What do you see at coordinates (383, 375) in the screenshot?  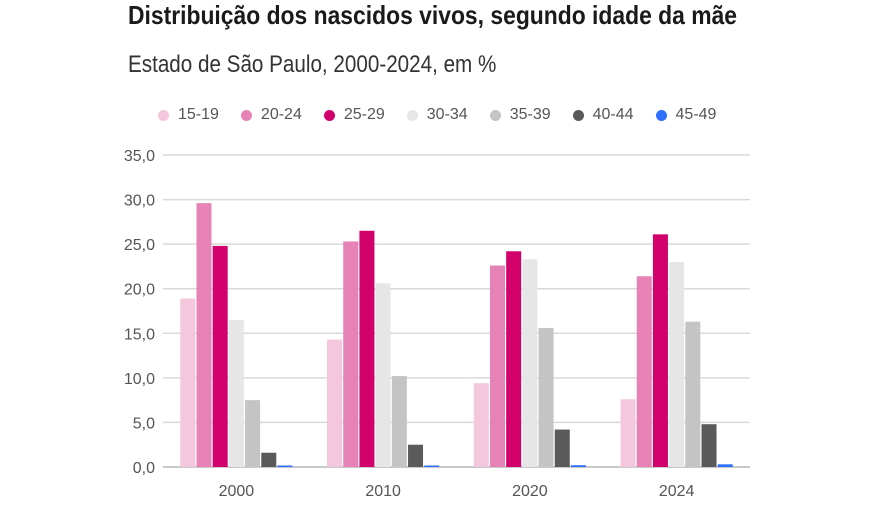 I see `bar-30-34-2010` at bounding box center [383, 375].